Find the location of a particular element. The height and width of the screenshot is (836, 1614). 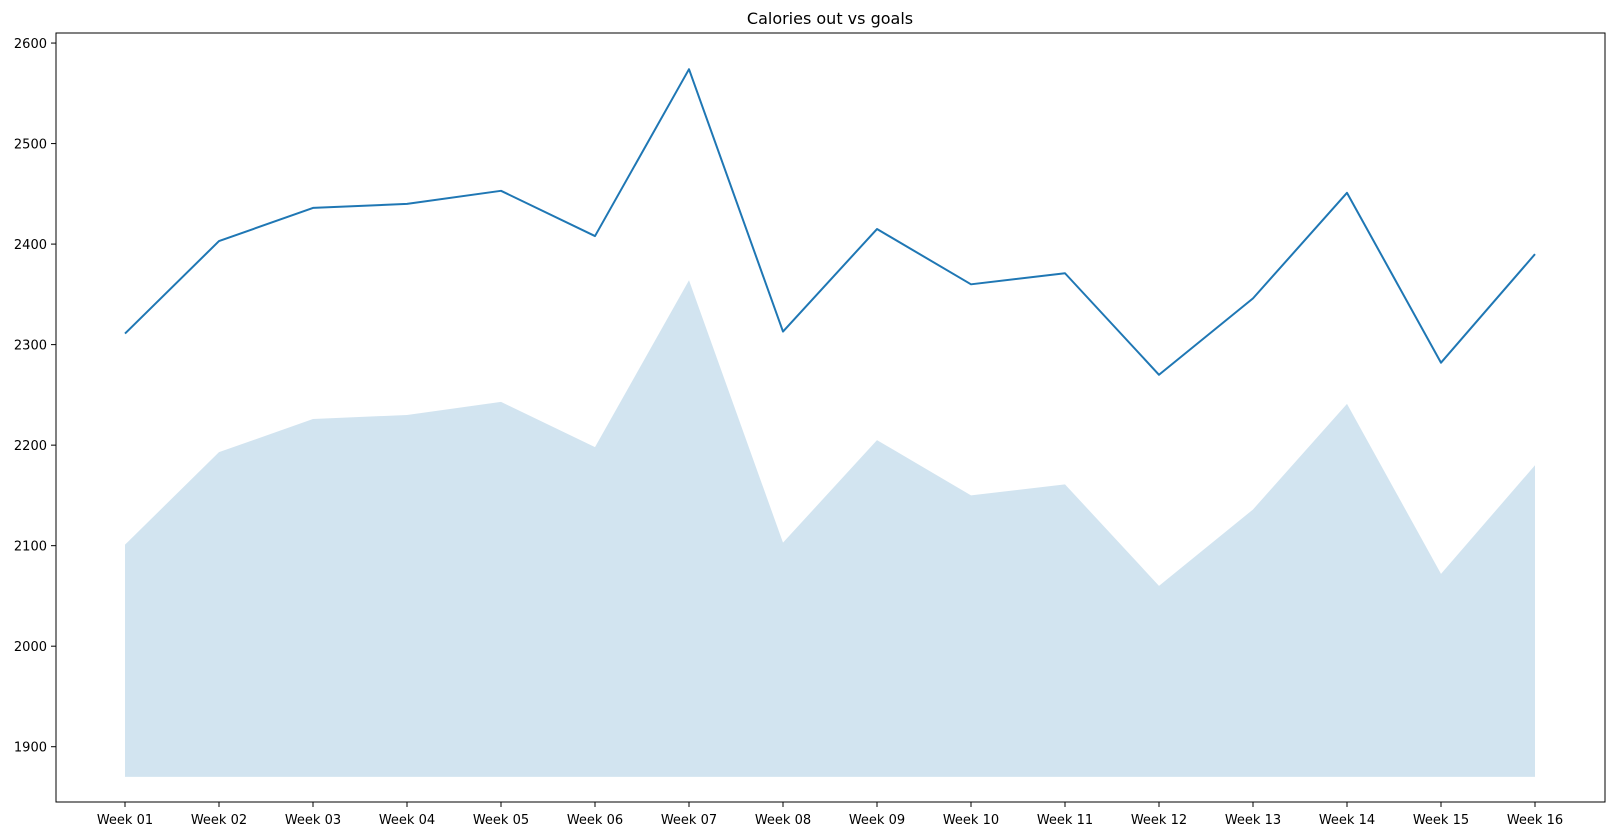

y-tick-label: 2000 is located at coordinates (30, 647).